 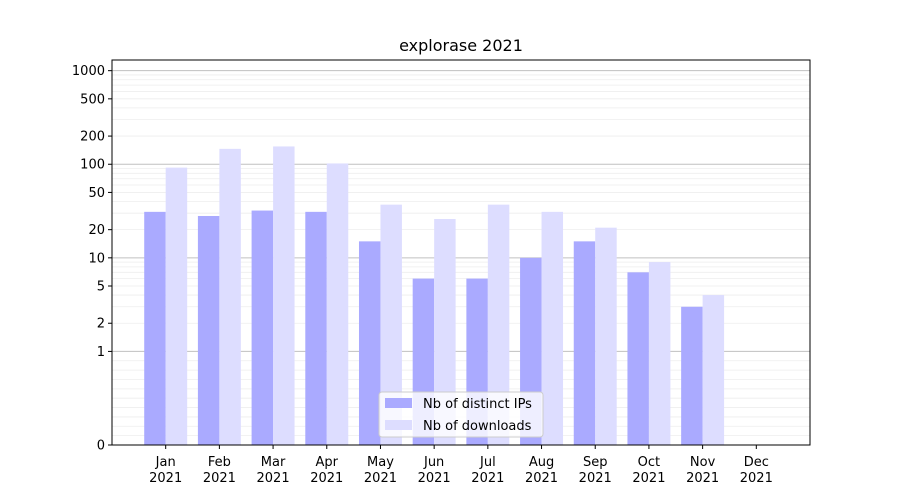 What do you see at coordinates (391, 324) in the screenshot?
I see `bar-downloads-may` at bounding box center [391, 324].